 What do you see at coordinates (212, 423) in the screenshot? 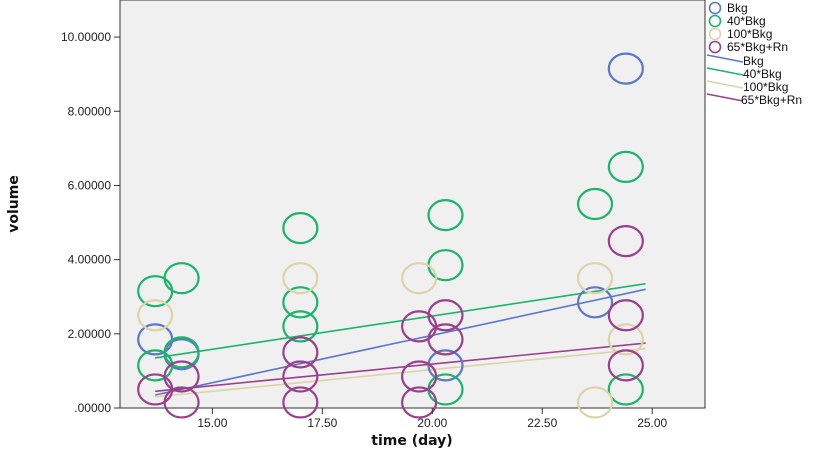
I see `x-tick-label: 15.00` at bounding box center [212, 423].